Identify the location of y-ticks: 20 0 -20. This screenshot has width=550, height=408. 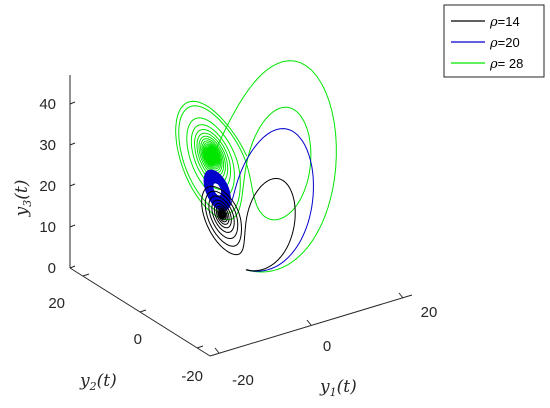
(126, 329).